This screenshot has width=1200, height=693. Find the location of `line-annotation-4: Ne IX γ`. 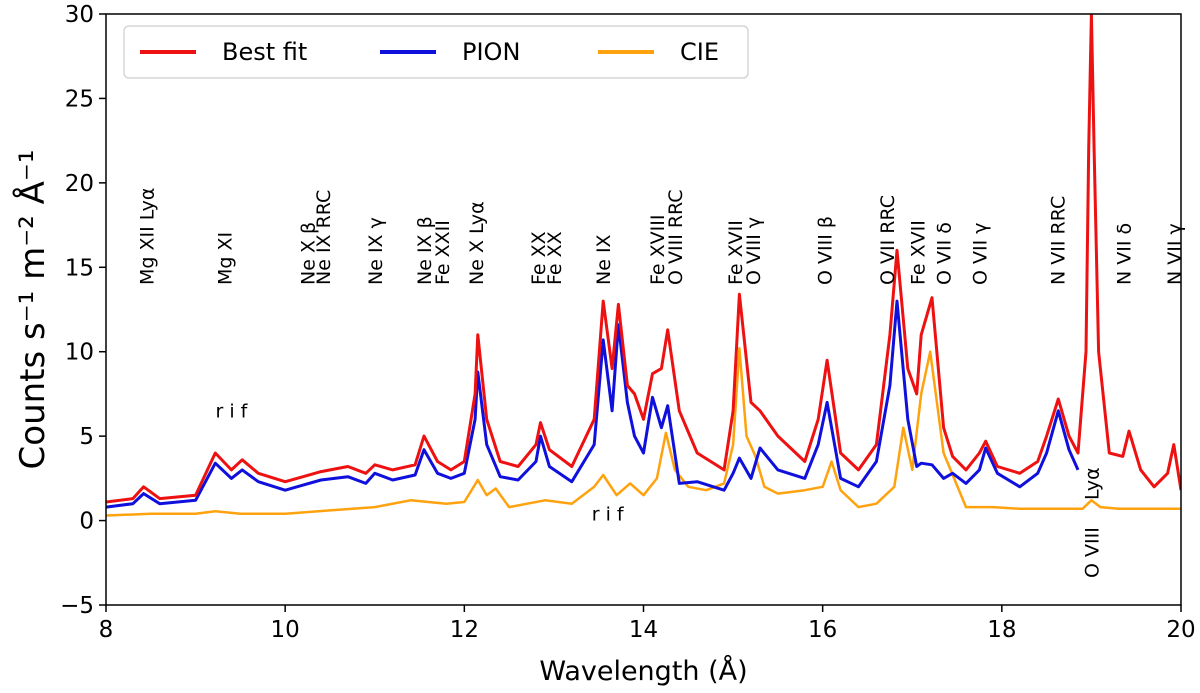

line-annotation-4: Ne IX γ is located at coordinates (376, 251).